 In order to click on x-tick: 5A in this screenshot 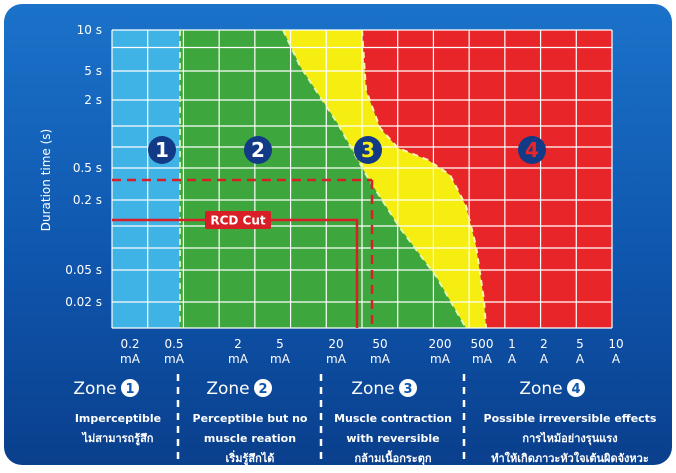, I will do `click(580, 351)`.